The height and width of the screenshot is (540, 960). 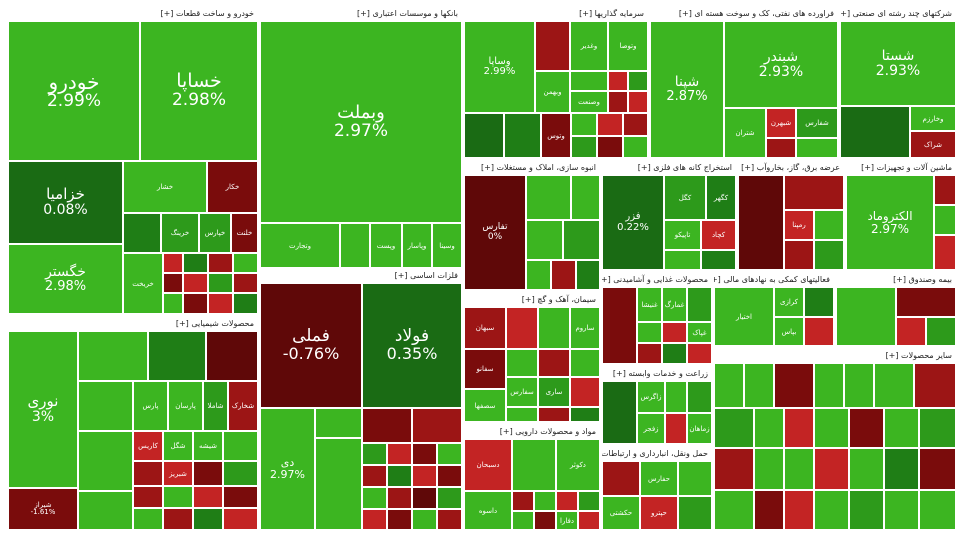 I want to click on tile-small: وپست, so click(x=386, y=245).